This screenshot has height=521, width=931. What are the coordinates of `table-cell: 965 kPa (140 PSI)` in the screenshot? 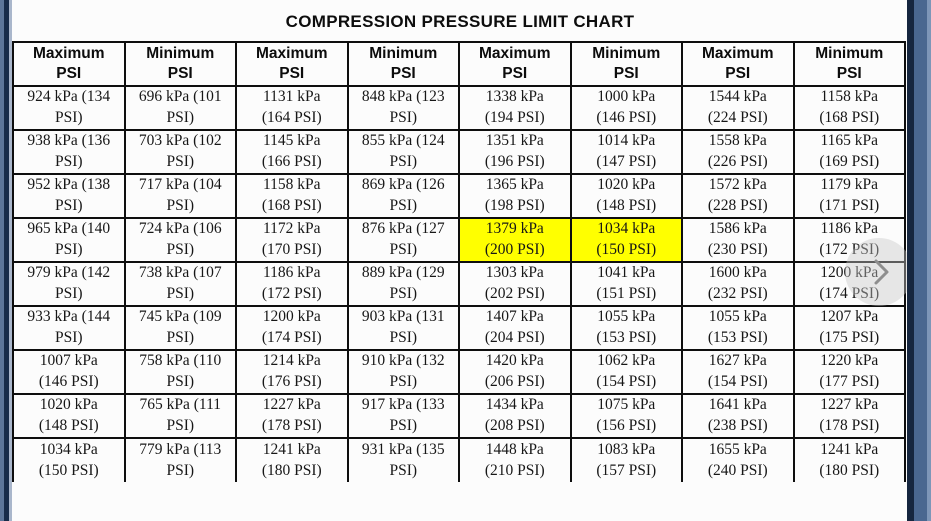 It's located at (69, 240).